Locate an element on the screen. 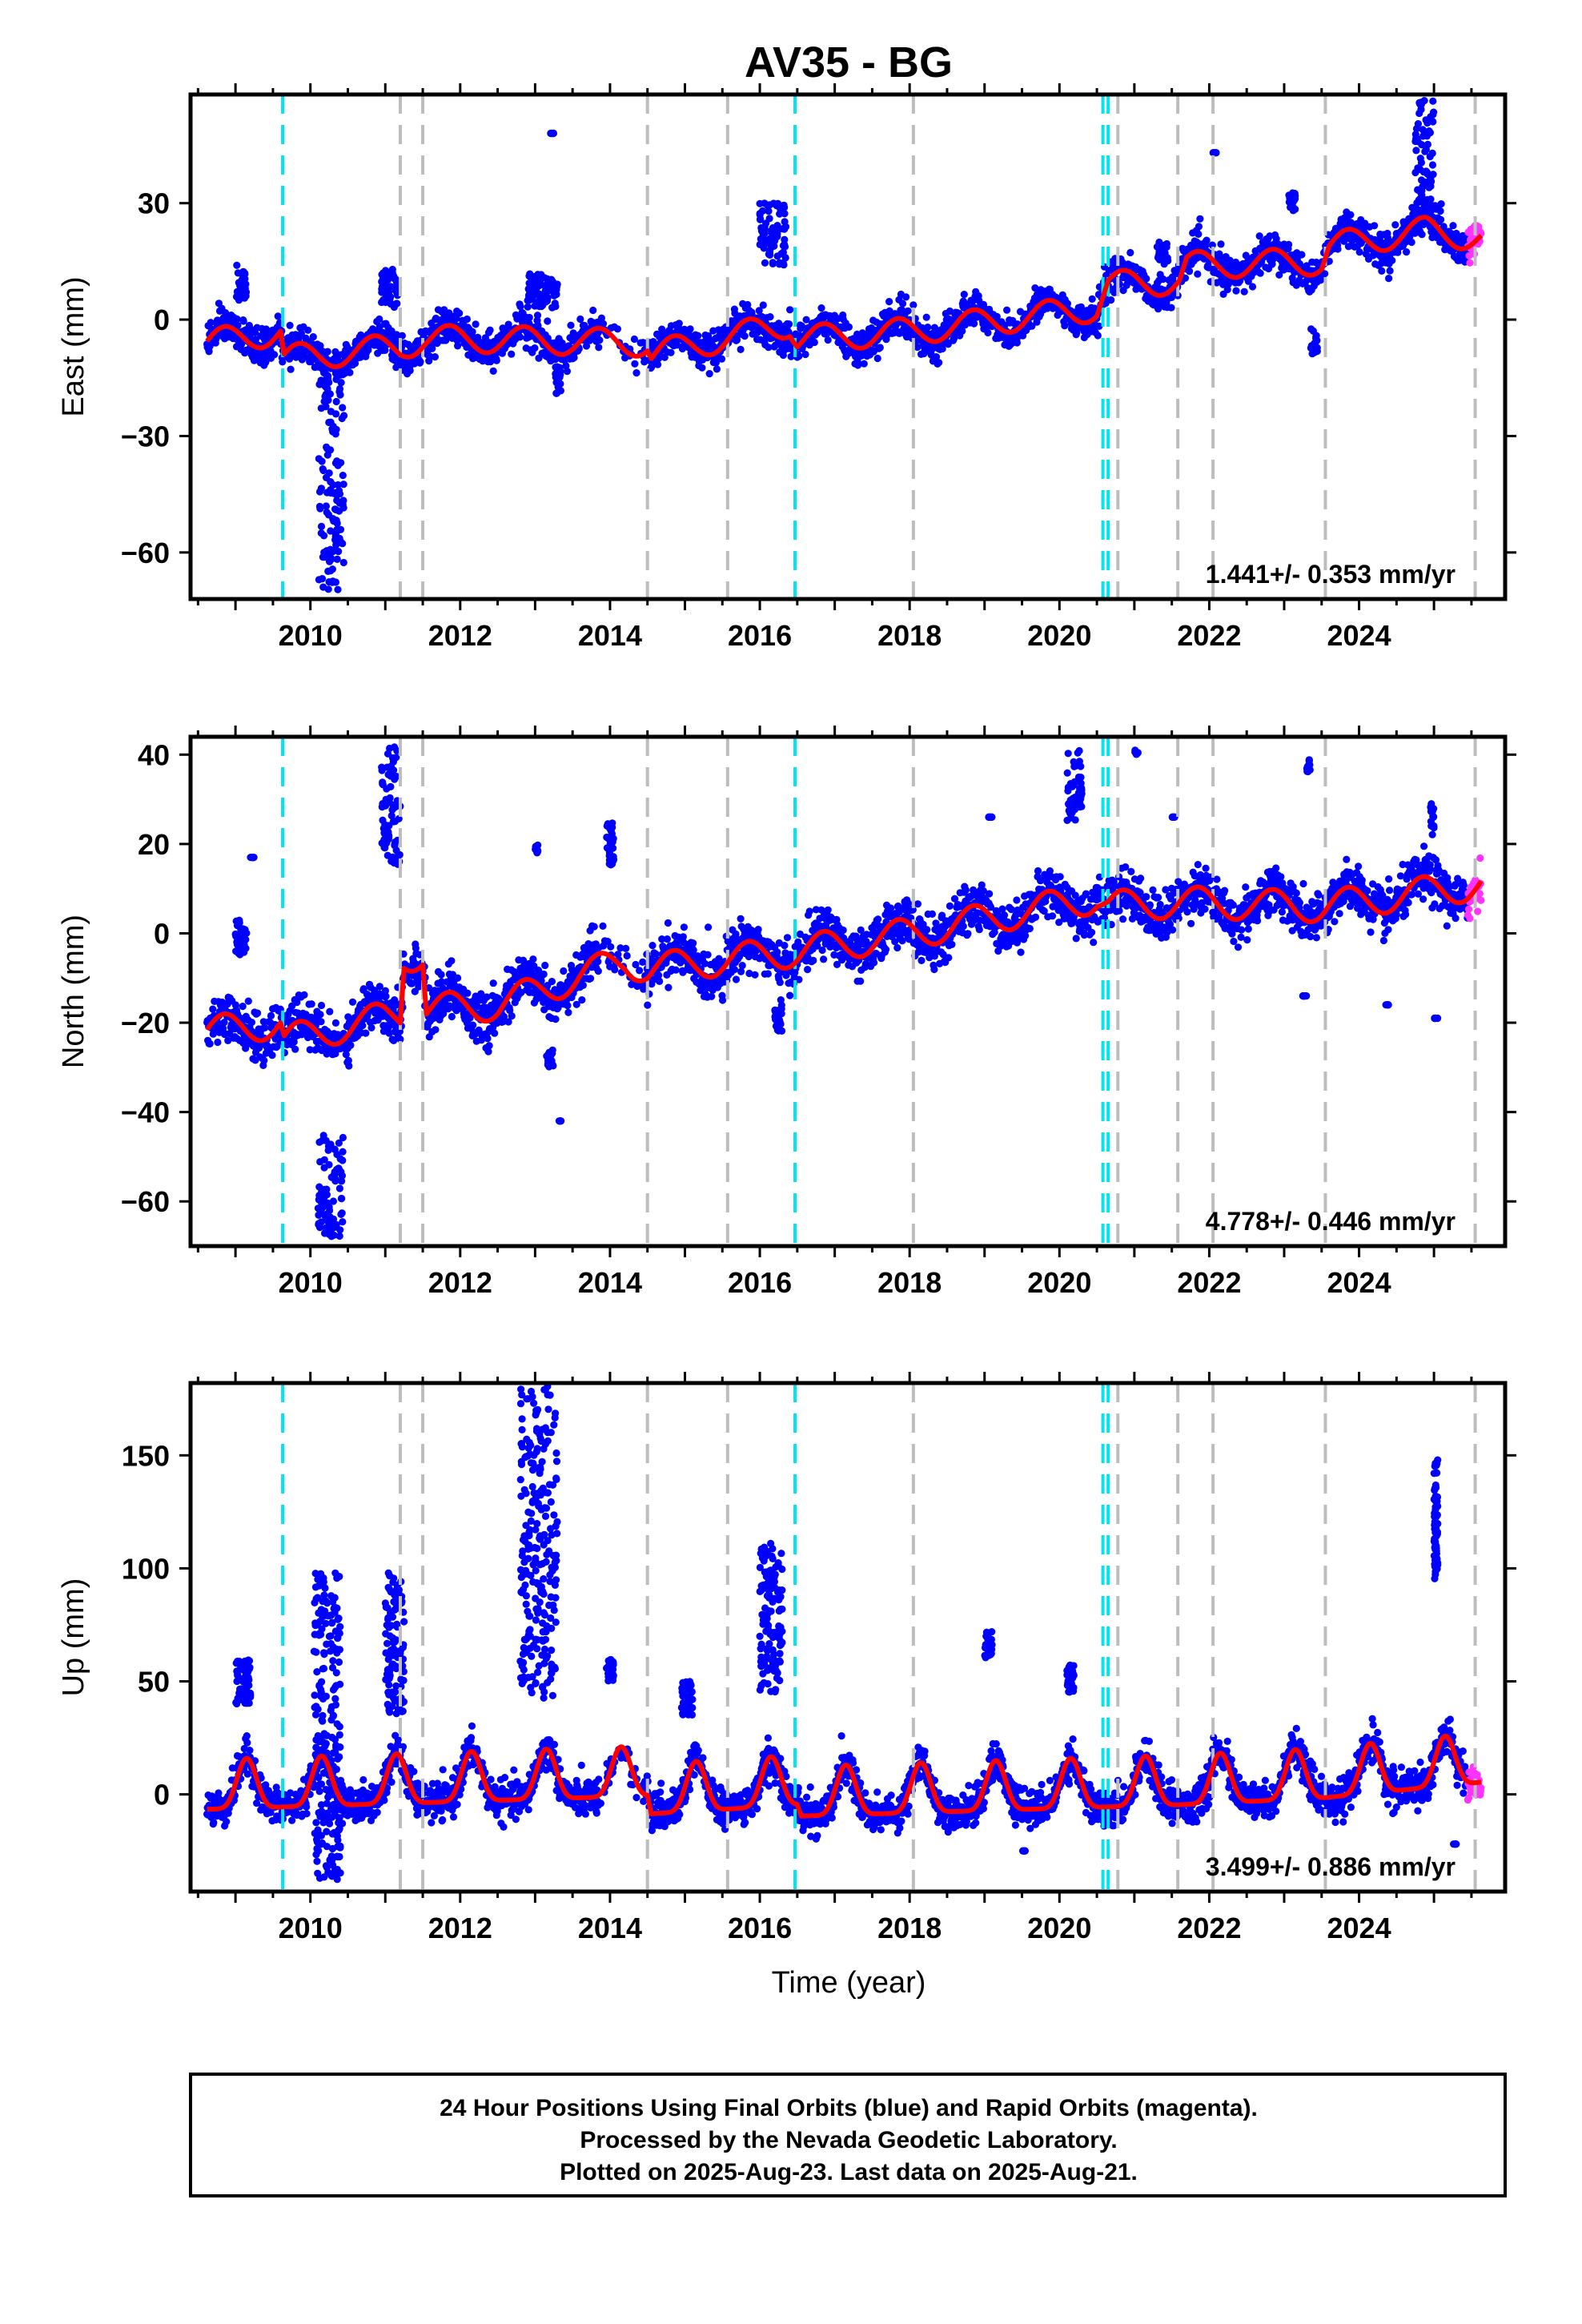  y-tick-label: −30 is located at coordinates (145, 436).